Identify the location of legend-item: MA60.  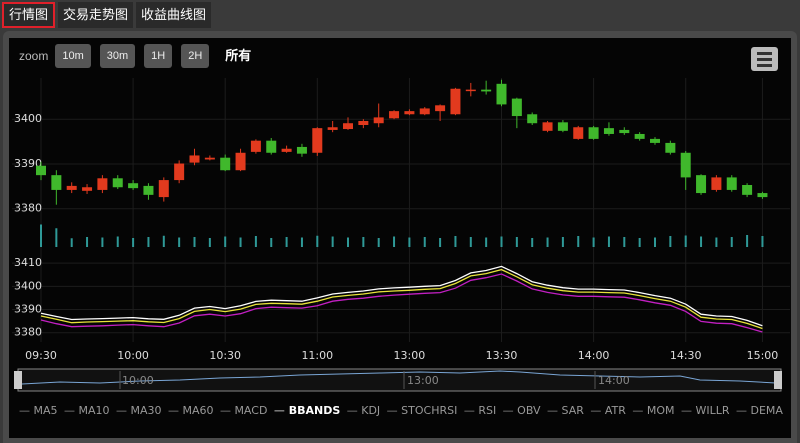
(190, 410).